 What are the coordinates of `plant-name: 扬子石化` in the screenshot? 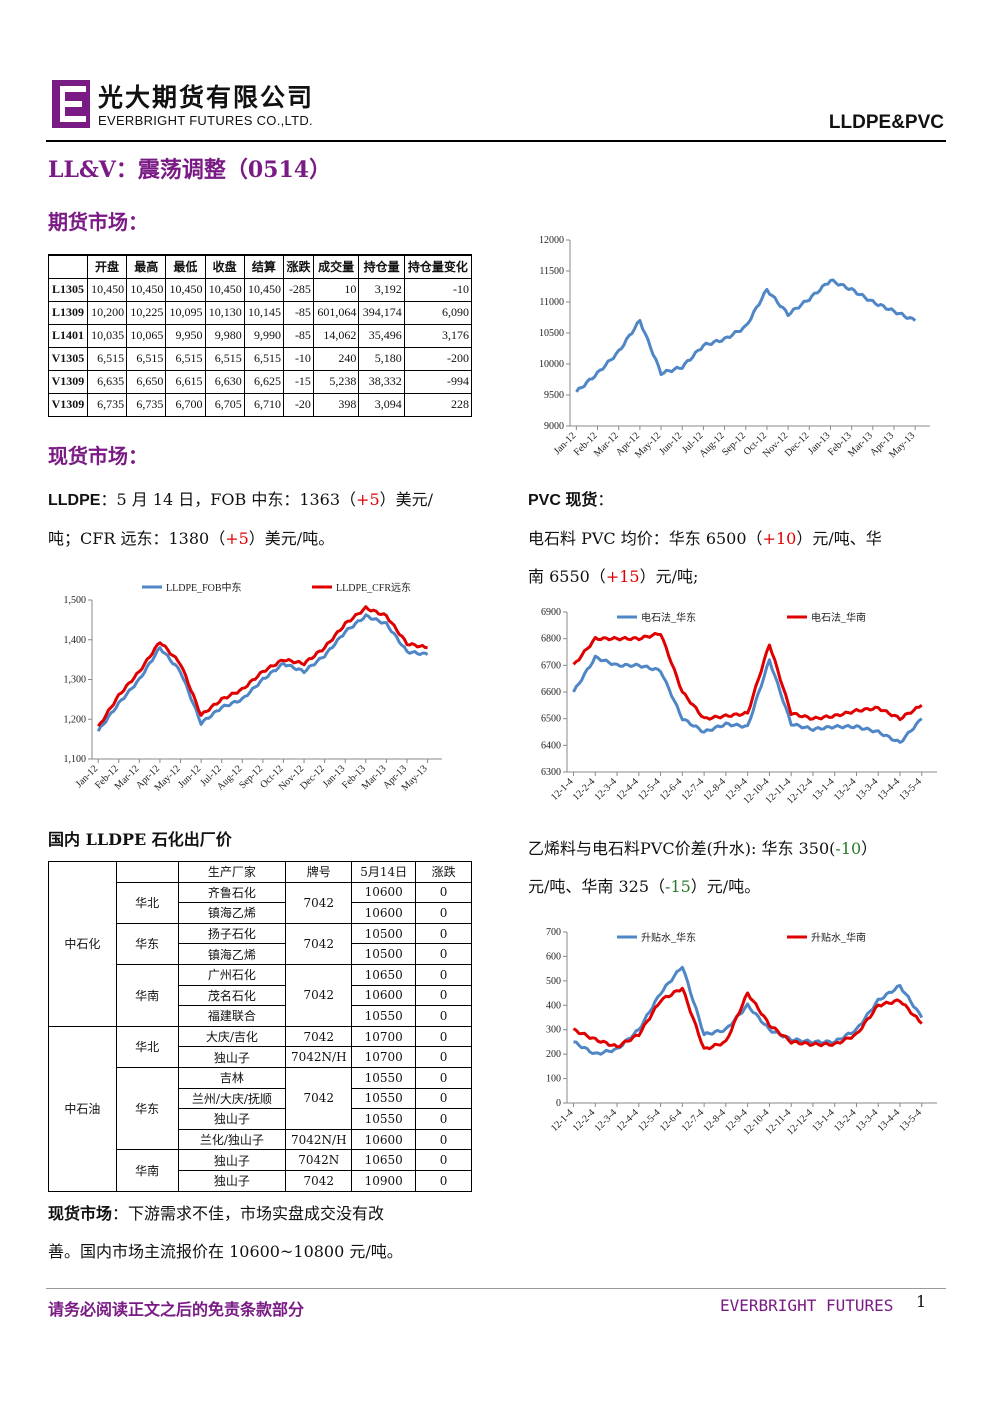 It's located at (232, 933).